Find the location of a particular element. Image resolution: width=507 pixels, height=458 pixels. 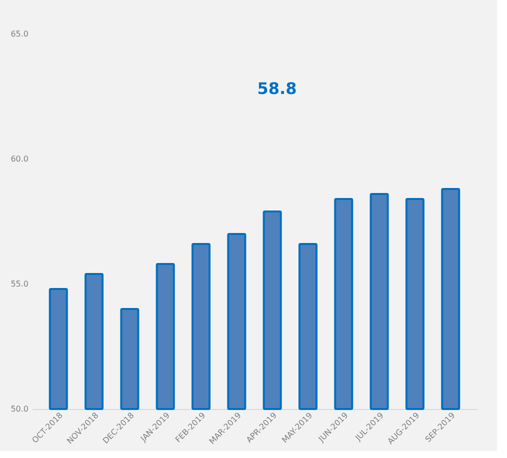

y-tick-label: 60.0 is located at coordinates (19, 159).